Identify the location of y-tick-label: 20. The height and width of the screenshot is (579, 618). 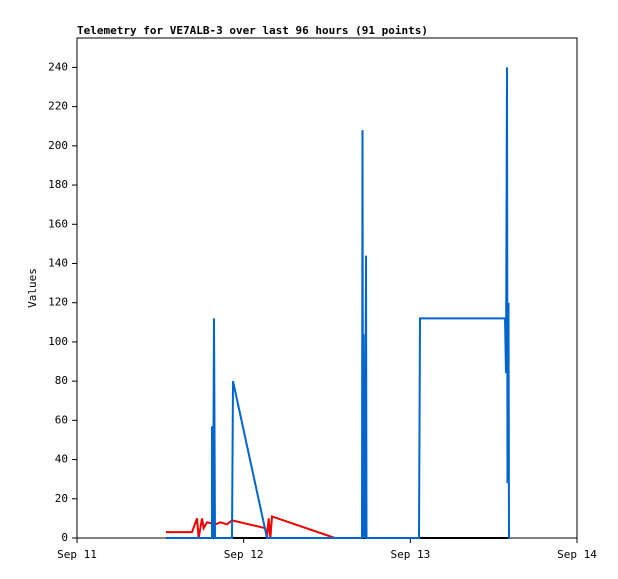
(61, 498).